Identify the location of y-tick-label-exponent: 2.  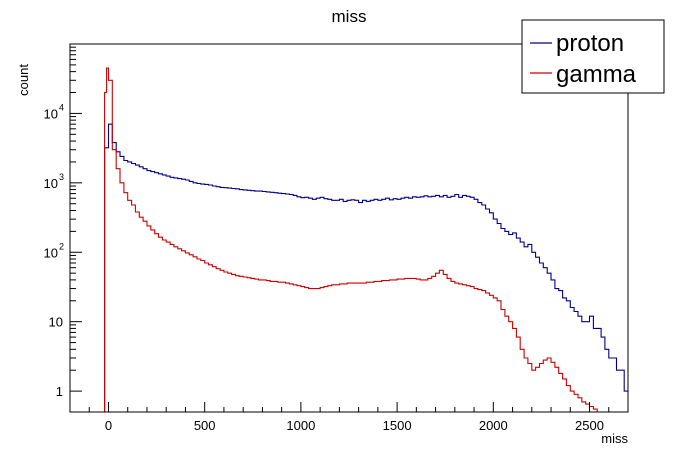
(61, 246).